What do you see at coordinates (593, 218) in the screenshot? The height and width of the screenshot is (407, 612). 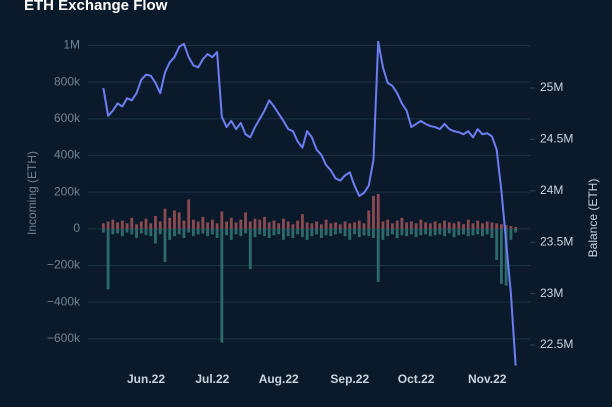 I see `y2-axis-label: Balance (ETH)` at bounding box center [593, 218].